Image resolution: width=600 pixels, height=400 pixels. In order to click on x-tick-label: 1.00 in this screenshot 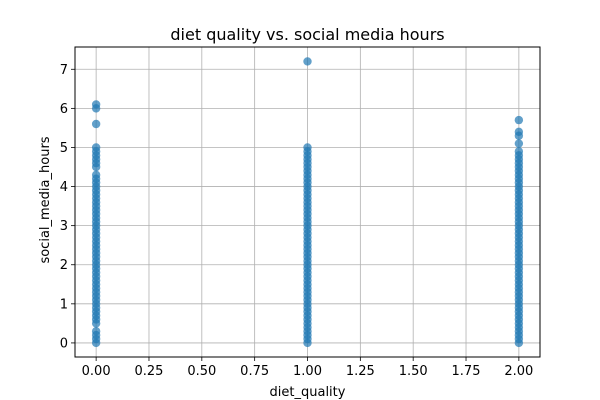, I will do `click(307, 371)`.